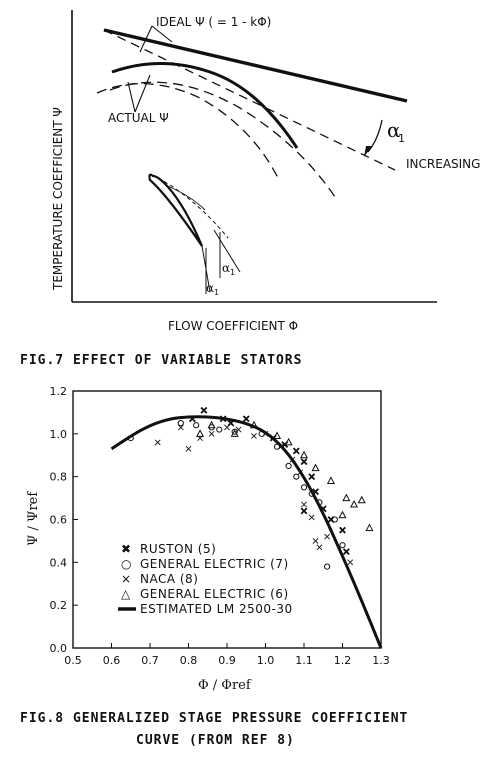  I want to click on y-tick-label: 0.0, so click(59, 648).